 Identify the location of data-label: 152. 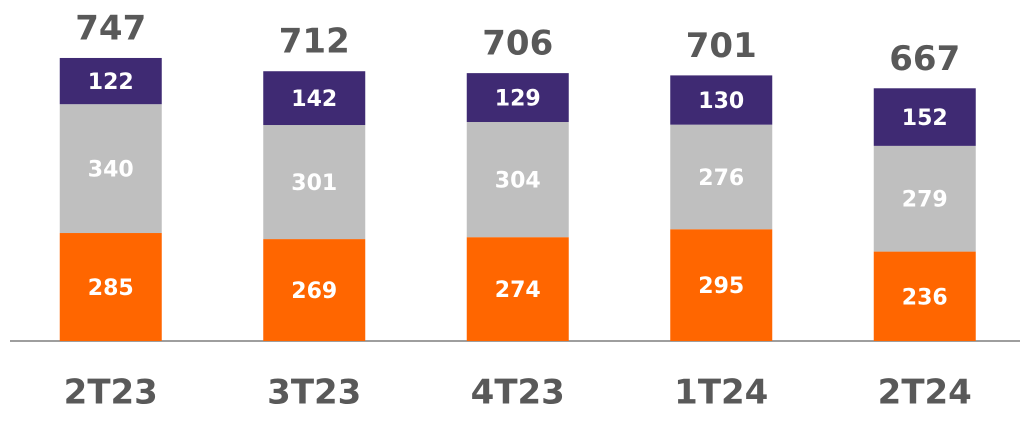
(925, 118).